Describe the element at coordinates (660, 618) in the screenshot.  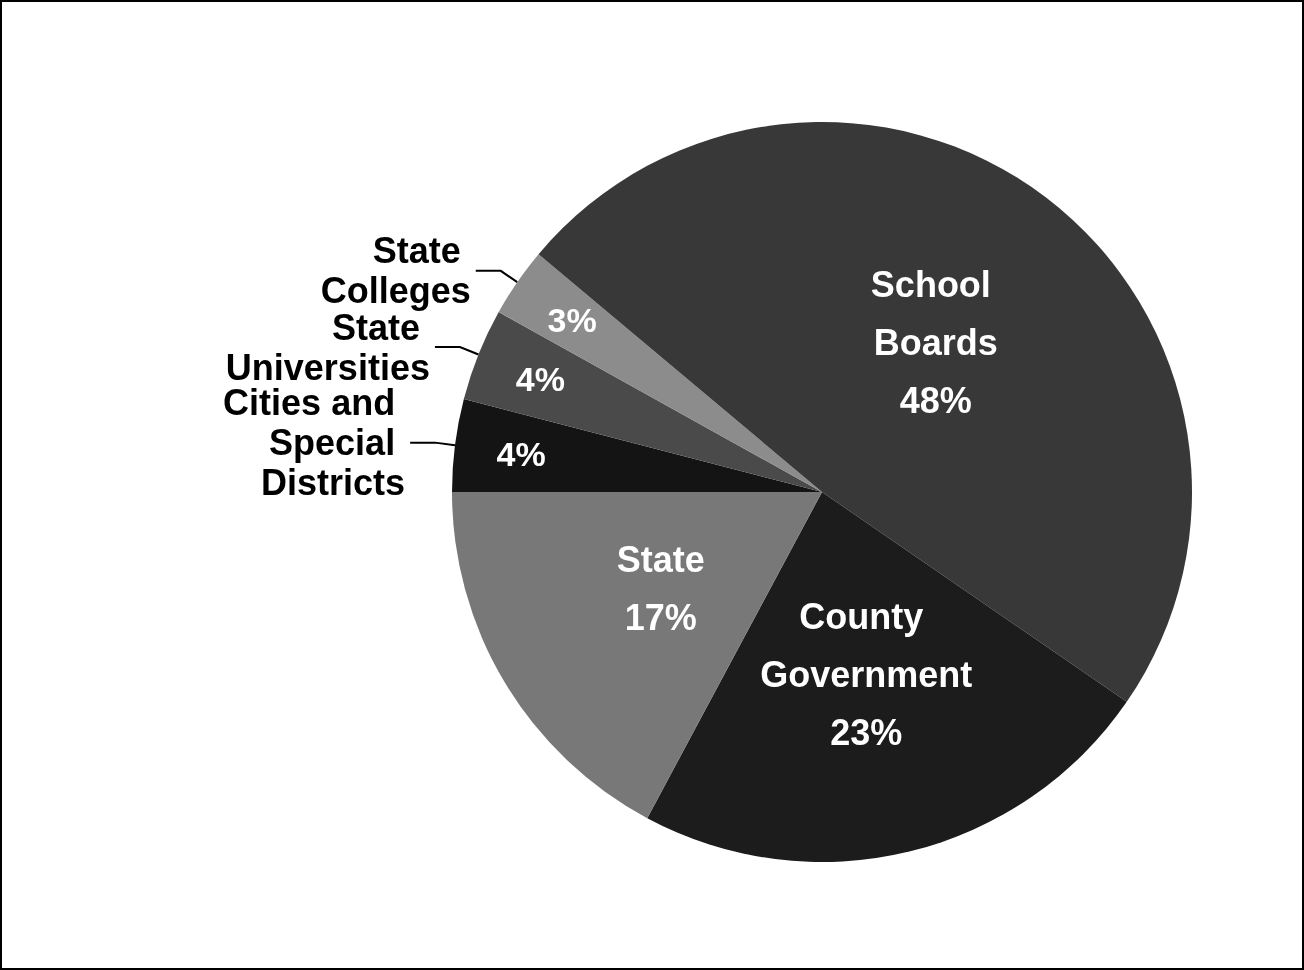
I see `data-label: 17%` at that location.